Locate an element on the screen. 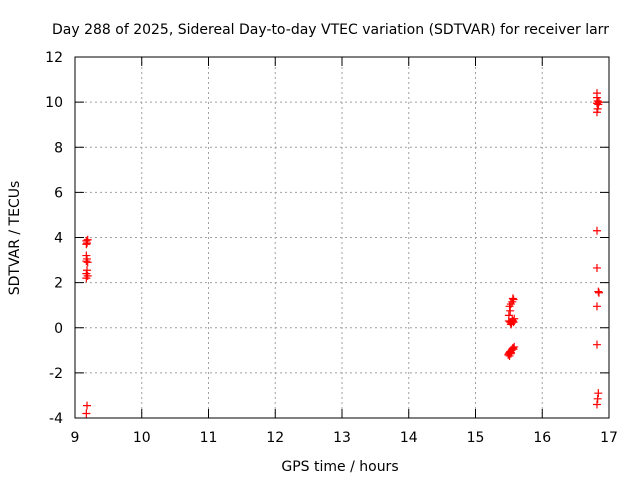 This screenshot has height=480, width=640. y-tick-label: 6 is located at coordinates (58, 193).